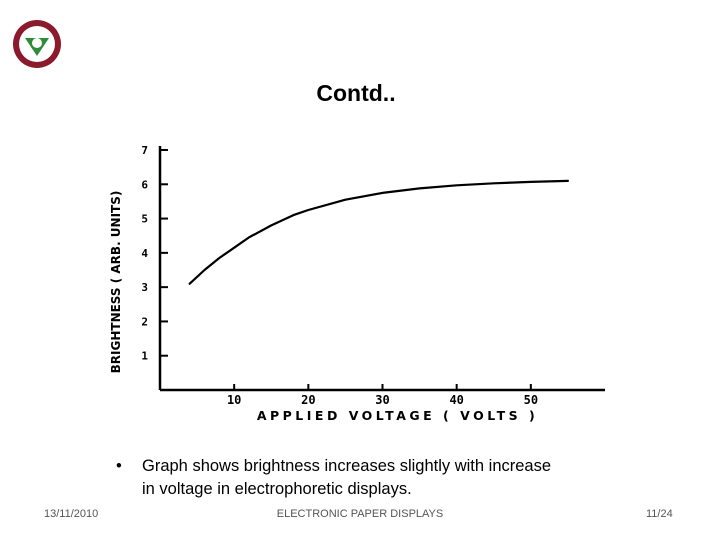 Image resolution: width=720 pixels, height=540 pixels. What do you see at coordinates (144, 253) in the screenshot?
I see `y-tick-label: 4` at bounding box center [144, 253].